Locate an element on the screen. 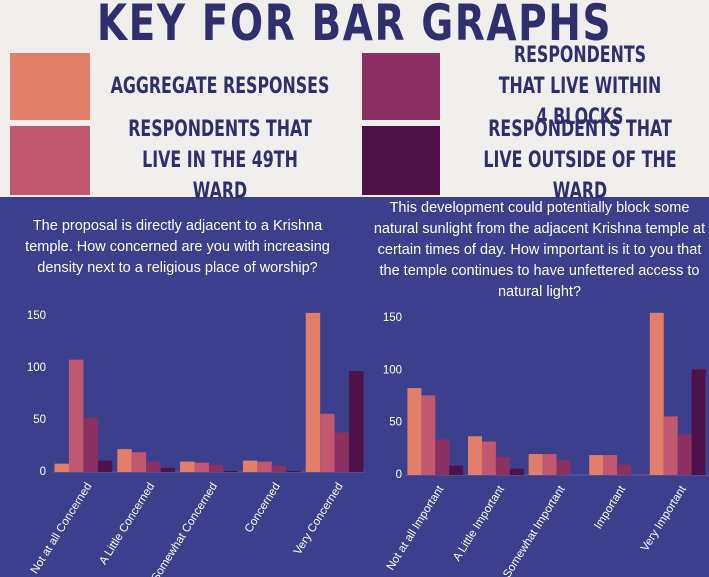 Image resolution: width=709 pixels, height=577 pixels. x-tick-label: Concerned is located at coordinates (263, 508).